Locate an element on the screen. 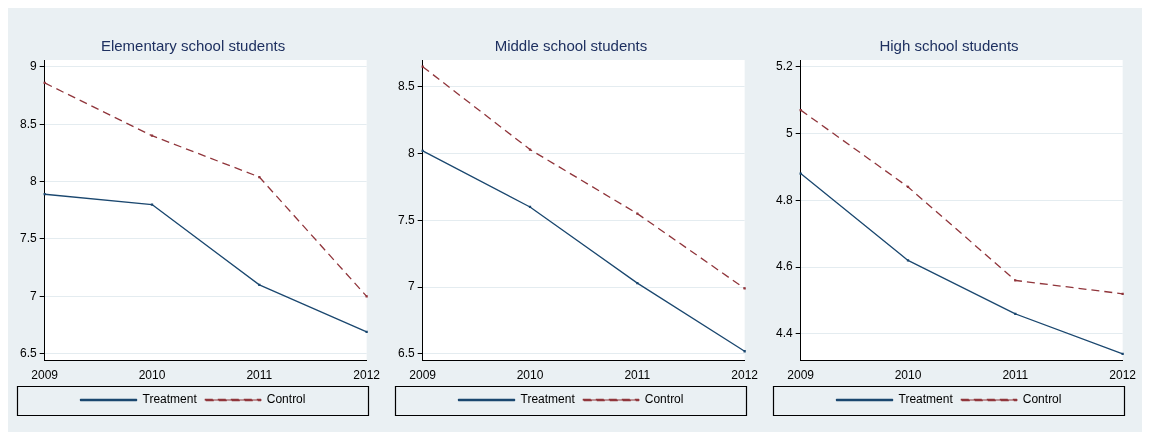  y-tick-label: 9 is located at coordinates (33, 66).